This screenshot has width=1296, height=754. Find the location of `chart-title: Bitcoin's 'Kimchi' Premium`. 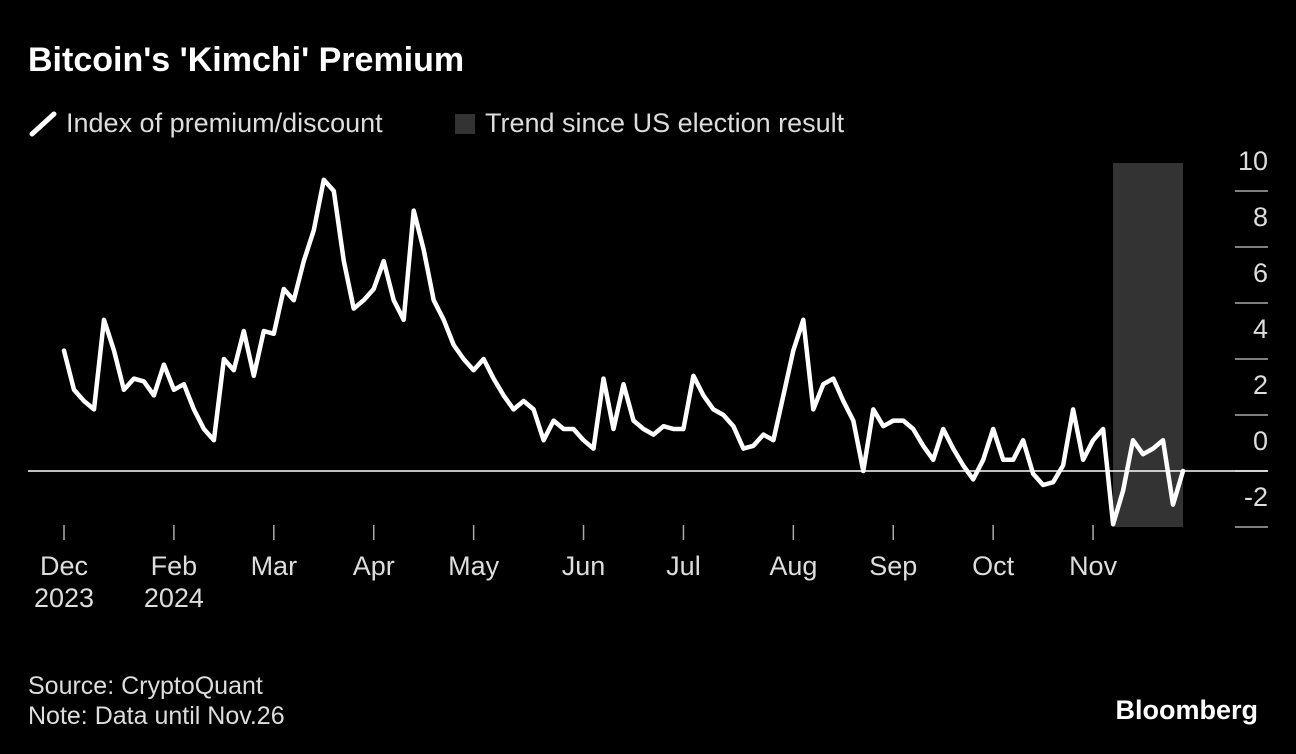

chart-title: Bitcoin's 'Kimchi' Premium is located at coordinates (246, 60).